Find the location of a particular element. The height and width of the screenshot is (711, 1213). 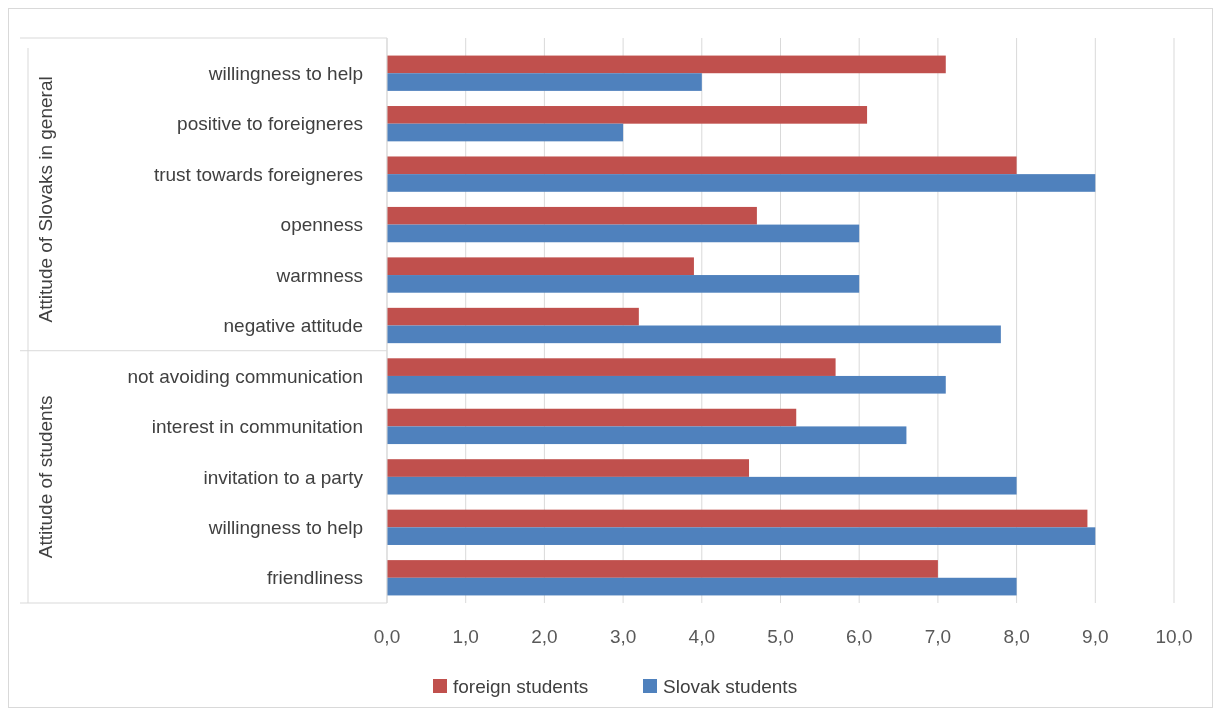

x-tick-label: 3,0 is located at coordinates (623, 636).